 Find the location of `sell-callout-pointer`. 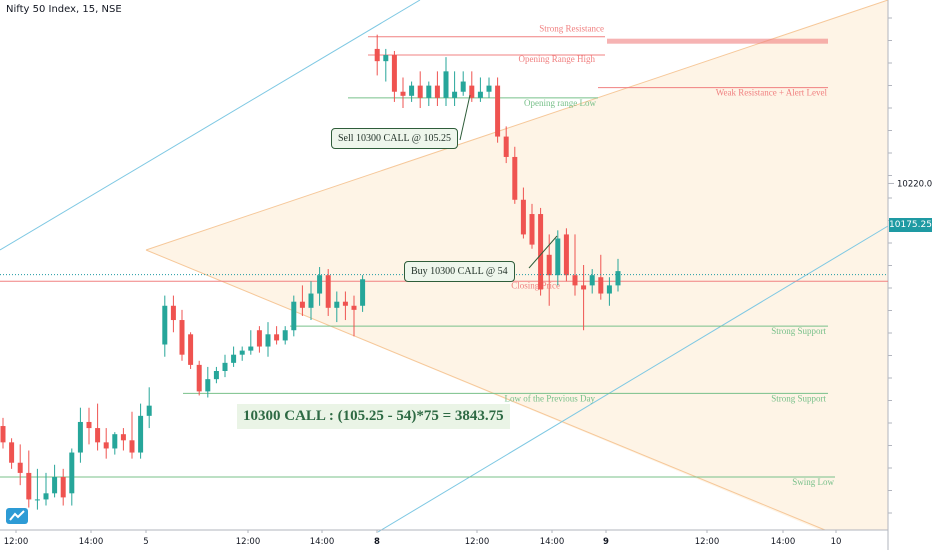

sell-callout-pointer is located at coordinates (465, 117).